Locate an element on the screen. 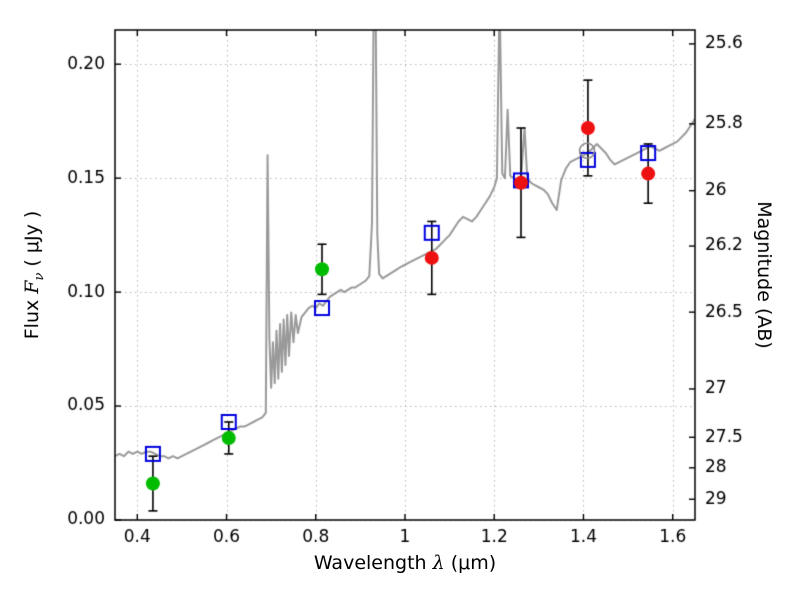 Image resolution: width=800 pixels, height=600 pixels. x-axis-label-text: Wavelength is located at coordinates (373, 563).